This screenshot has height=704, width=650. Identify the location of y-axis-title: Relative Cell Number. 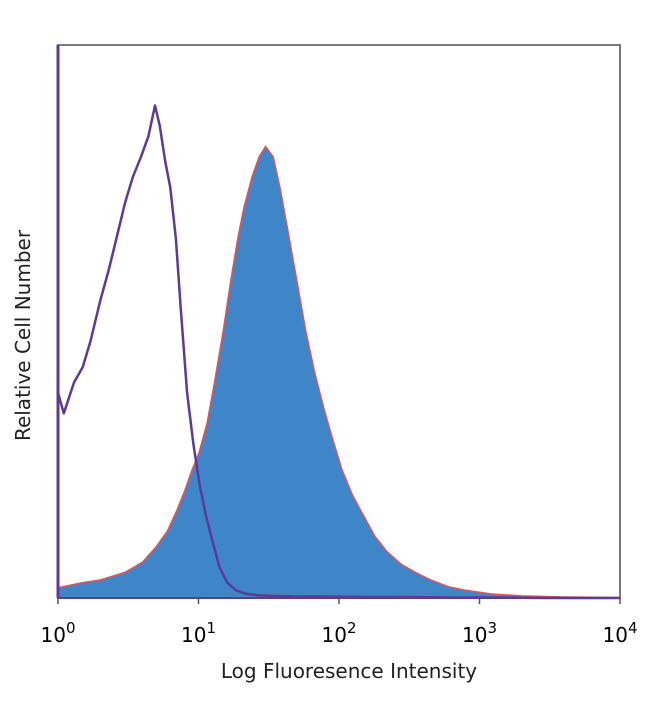
(23, 335).